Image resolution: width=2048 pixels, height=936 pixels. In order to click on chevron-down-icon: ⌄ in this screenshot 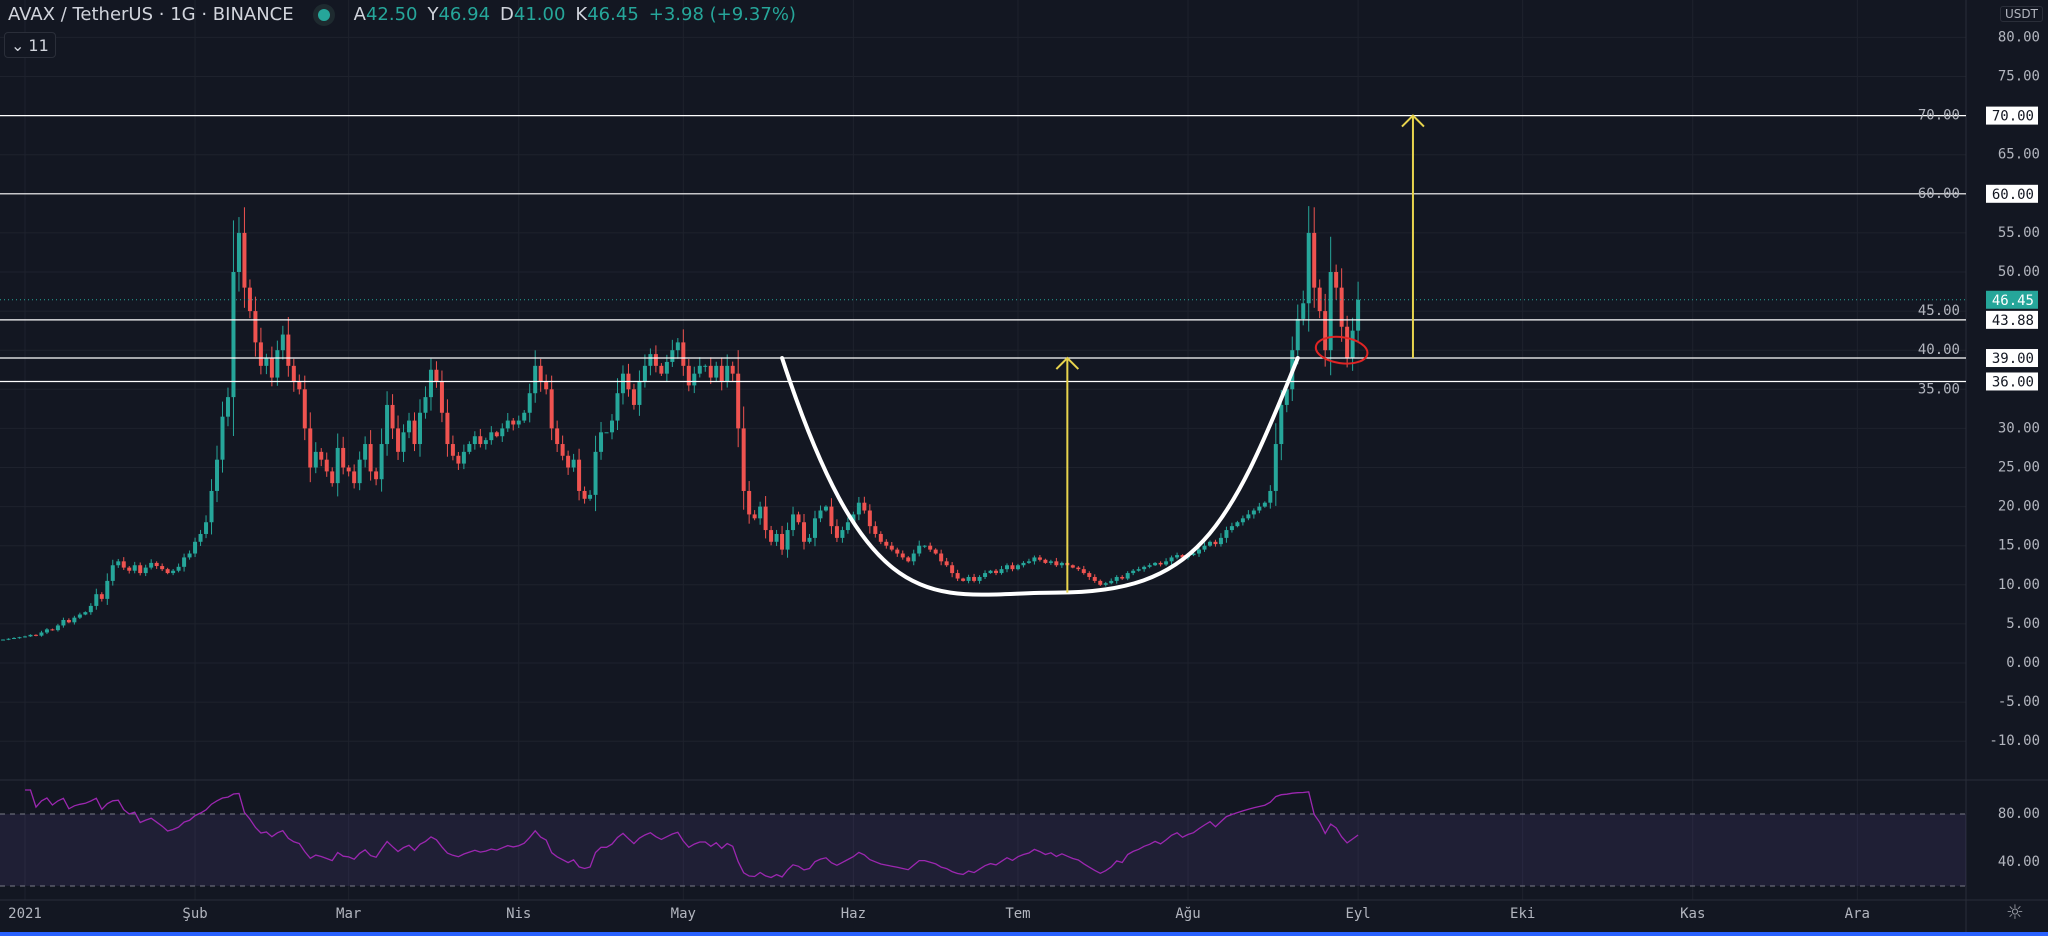, I will do `click(18, 45)`.